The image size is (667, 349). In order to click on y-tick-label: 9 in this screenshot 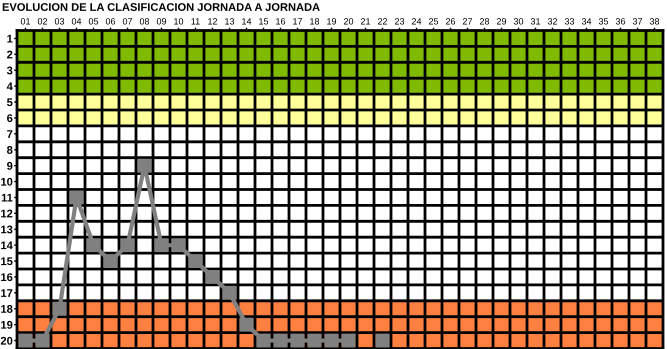, I will do `click(9, 166)`.